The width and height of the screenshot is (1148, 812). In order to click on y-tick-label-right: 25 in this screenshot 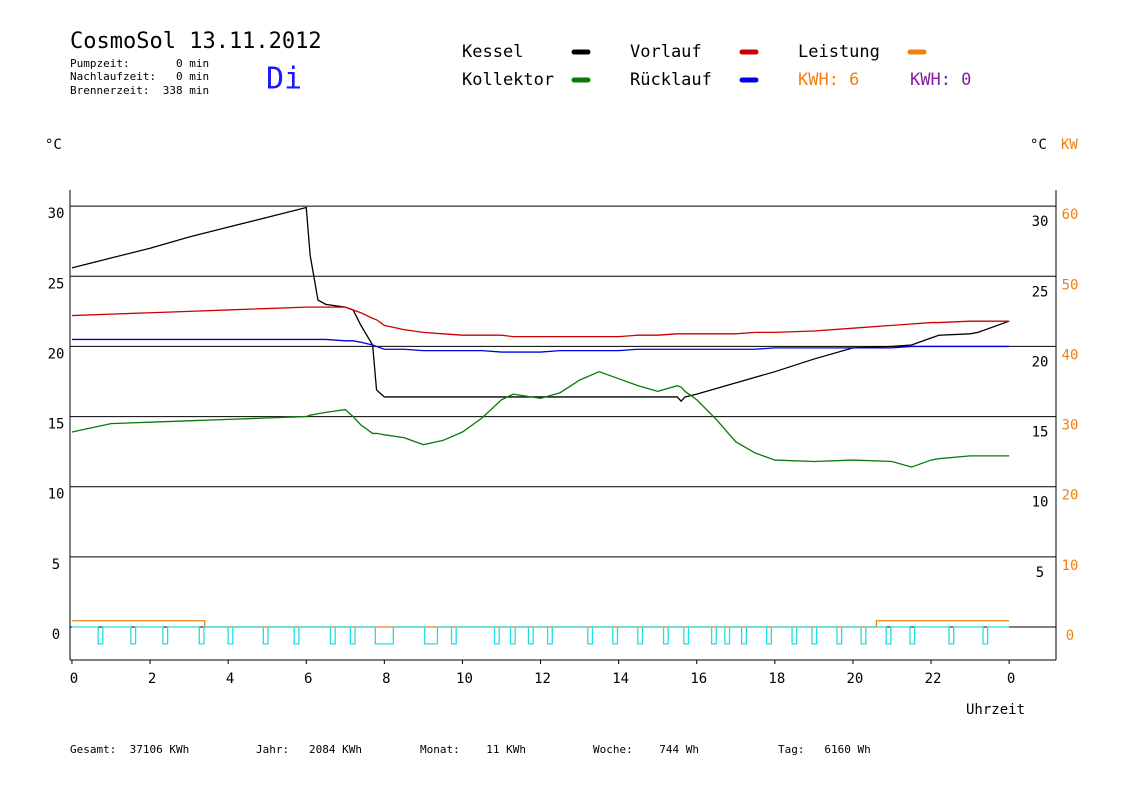, I will do `click(1040, 292)`.